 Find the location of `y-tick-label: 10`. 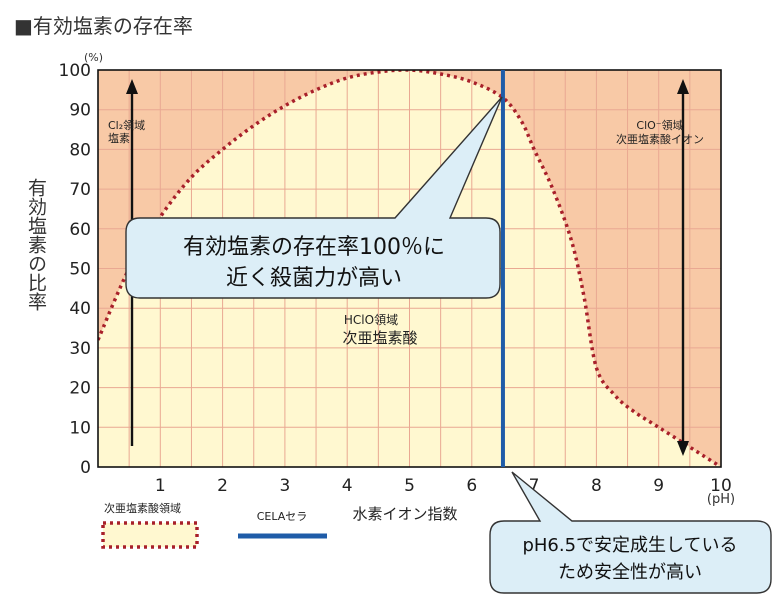

y-tick-label: 10 is located at coordinates (80, 428).